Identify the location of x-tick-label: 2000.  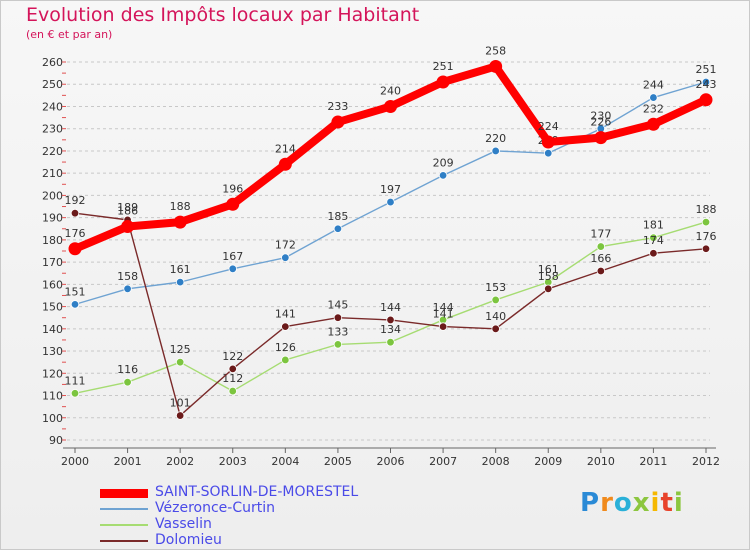
(75, 461).